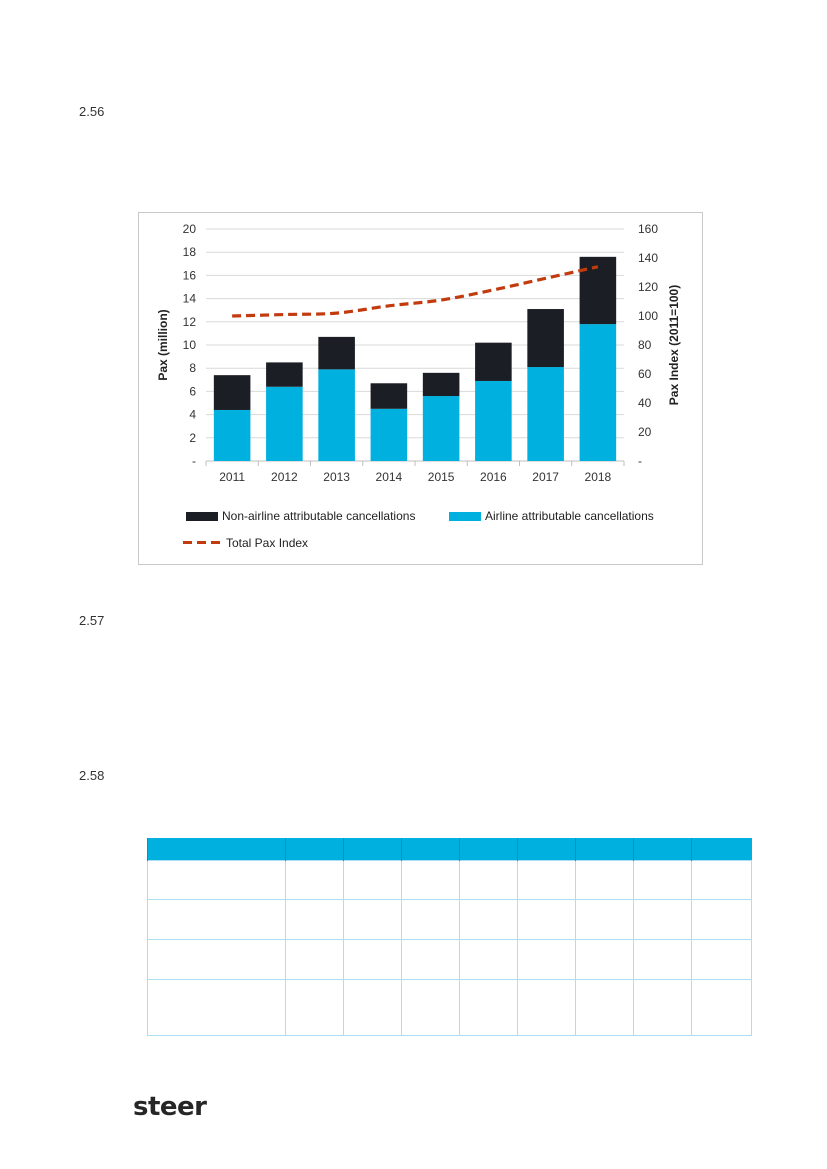 The image size is (827, 1169). What do you see at coordinates (545, 477) in the screenshot?
I see `x-tick-label: 2017` at bounding box center [545, 477].